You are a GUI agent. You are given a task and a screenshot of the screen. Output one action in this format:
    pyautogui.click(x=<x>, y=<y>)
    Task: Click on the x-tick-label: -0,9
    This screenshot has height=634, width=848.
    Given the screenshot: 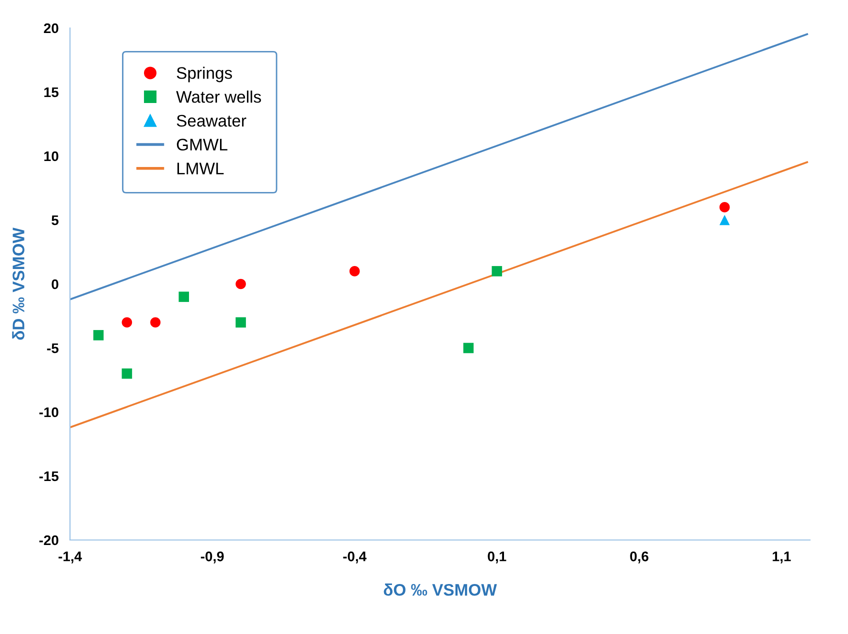 What is the action you would take?
    pyautogui.click(x=212, y=557)
    